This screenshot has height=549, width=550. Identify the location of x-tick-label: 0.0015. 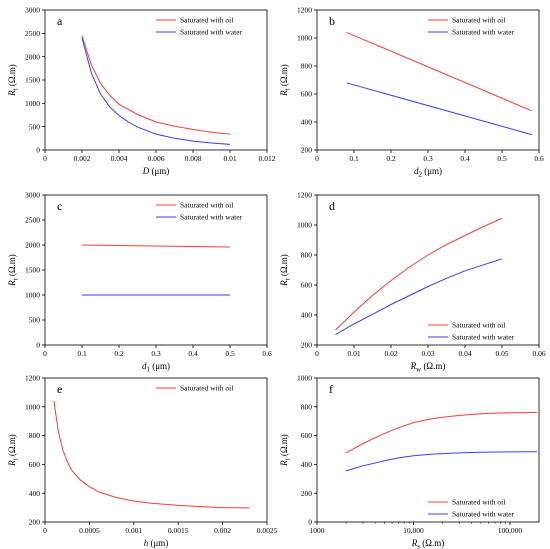
(178, 530).